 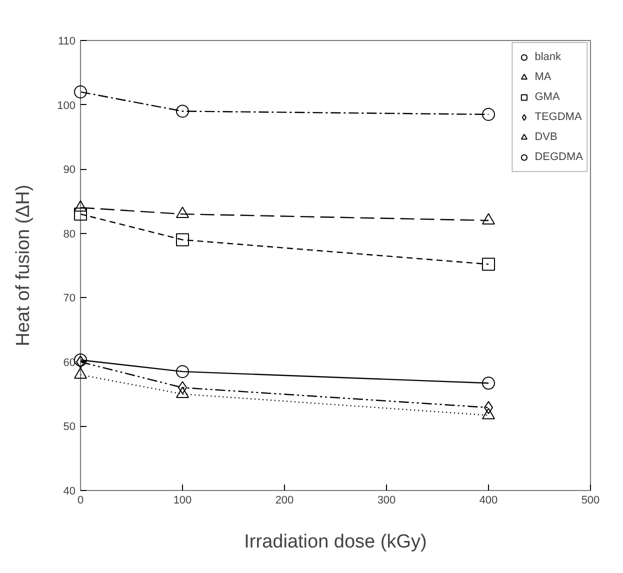 I want to click on legend-label: DVB, so click(x=546, y=137).